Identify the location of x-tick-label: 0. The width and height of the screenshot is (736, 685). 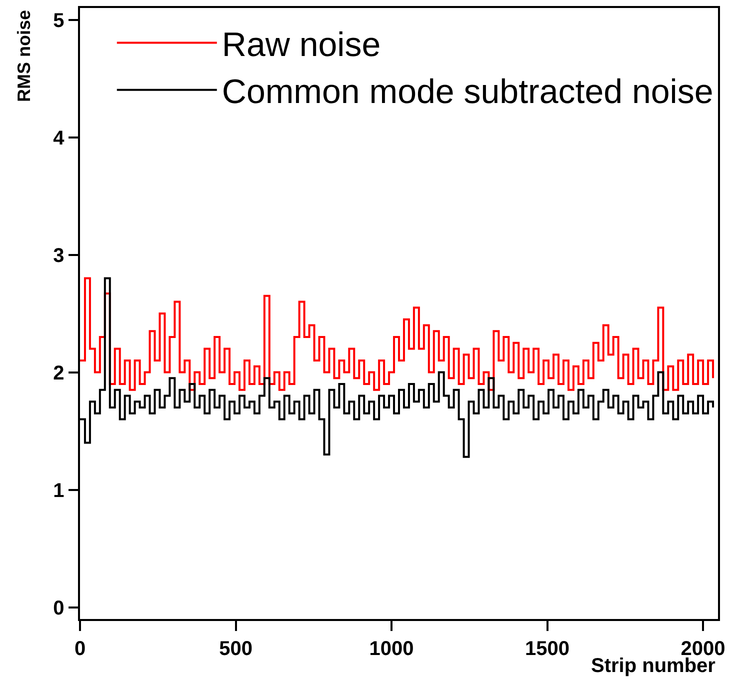
(80, 649).